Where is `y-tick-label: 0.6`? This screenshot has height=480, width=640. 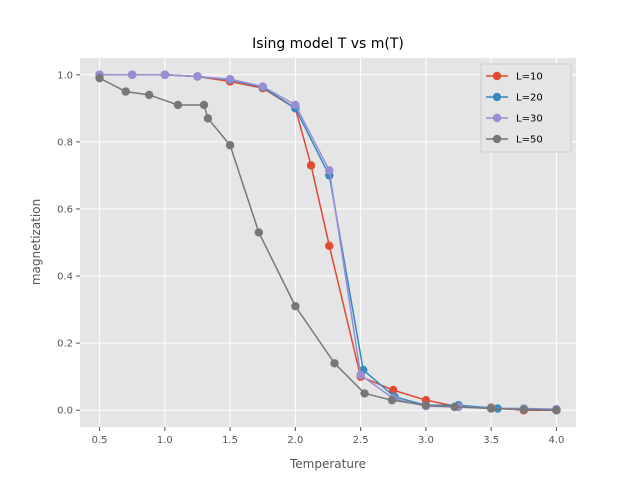
y-tick-label: 0.6 is located at coordinates (65, 209).